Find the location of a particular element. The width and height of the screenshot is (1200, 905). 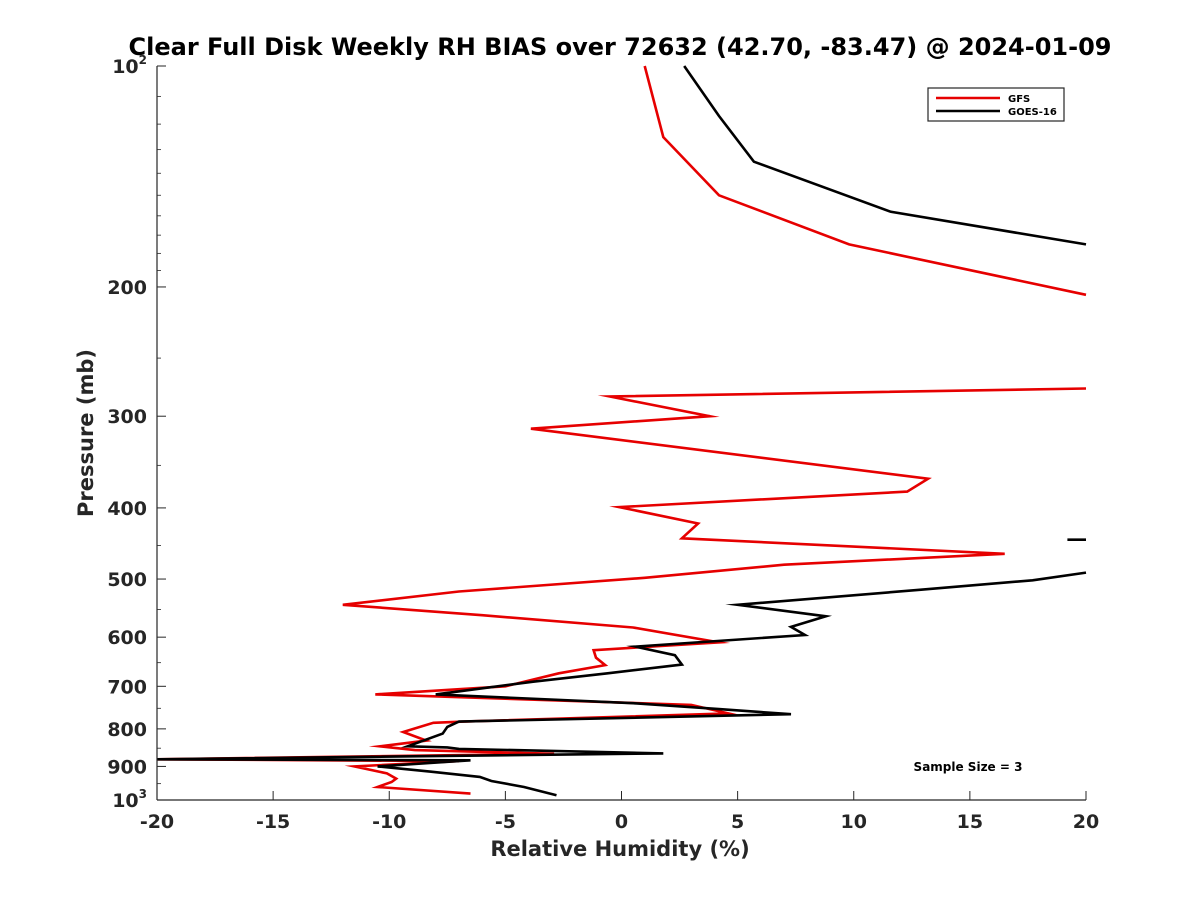

y-tick-label: 10³ is located at coordinates (129, 799).